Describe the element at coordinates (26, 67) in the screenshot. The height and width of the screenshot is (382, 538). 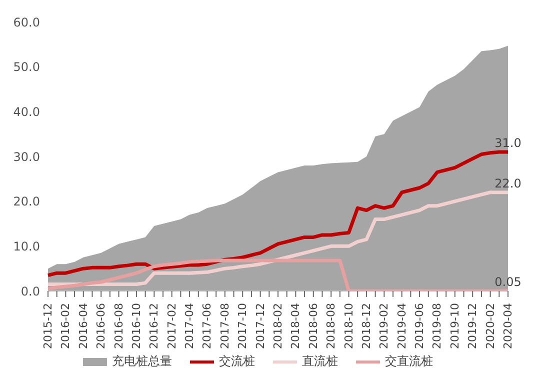
I see `y-tick-label: 50.0` at that location.